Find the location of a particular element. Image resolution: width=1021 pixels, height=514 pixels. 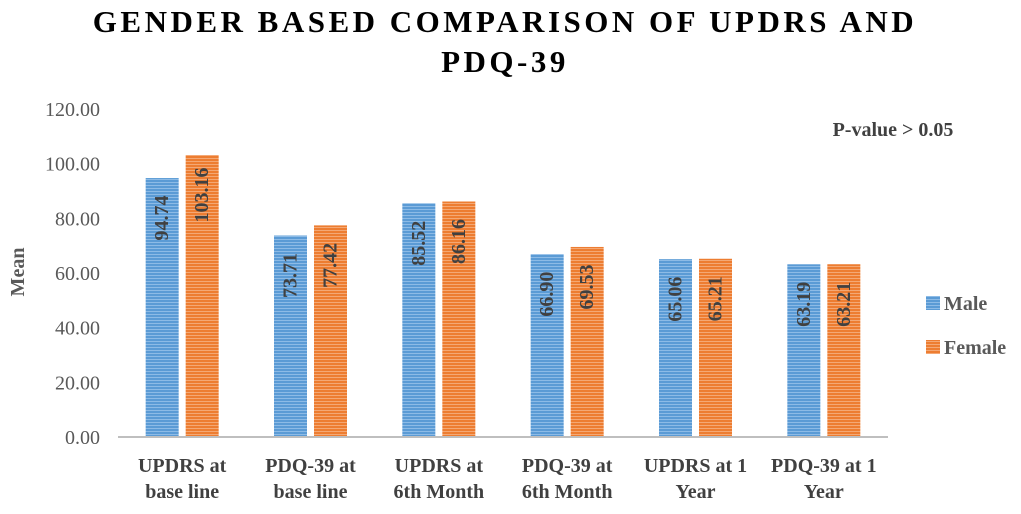

category-label-0-line-0: UPDRS at is located at coordinates (182, 466).